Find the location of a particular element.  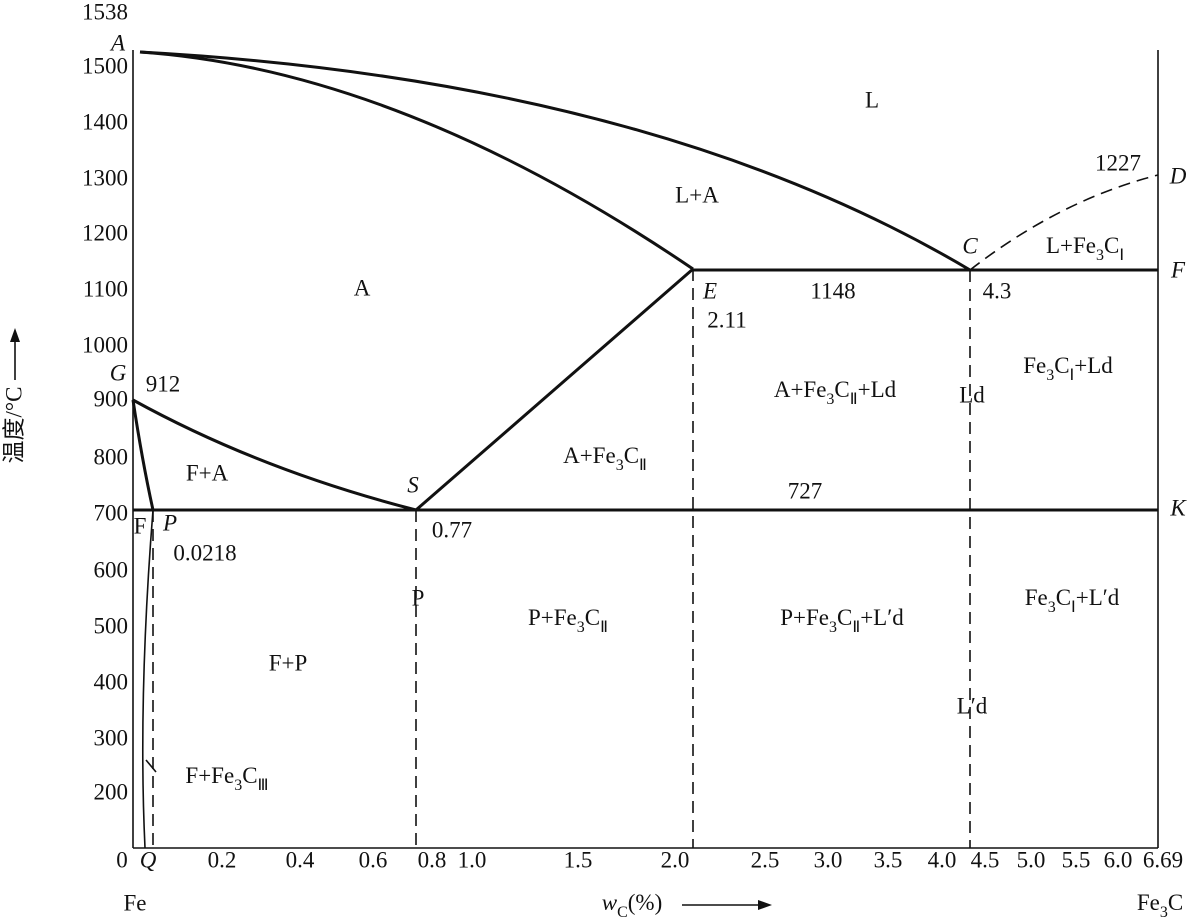

y-tick-label: 1300 is located at coordinates (105, 177).